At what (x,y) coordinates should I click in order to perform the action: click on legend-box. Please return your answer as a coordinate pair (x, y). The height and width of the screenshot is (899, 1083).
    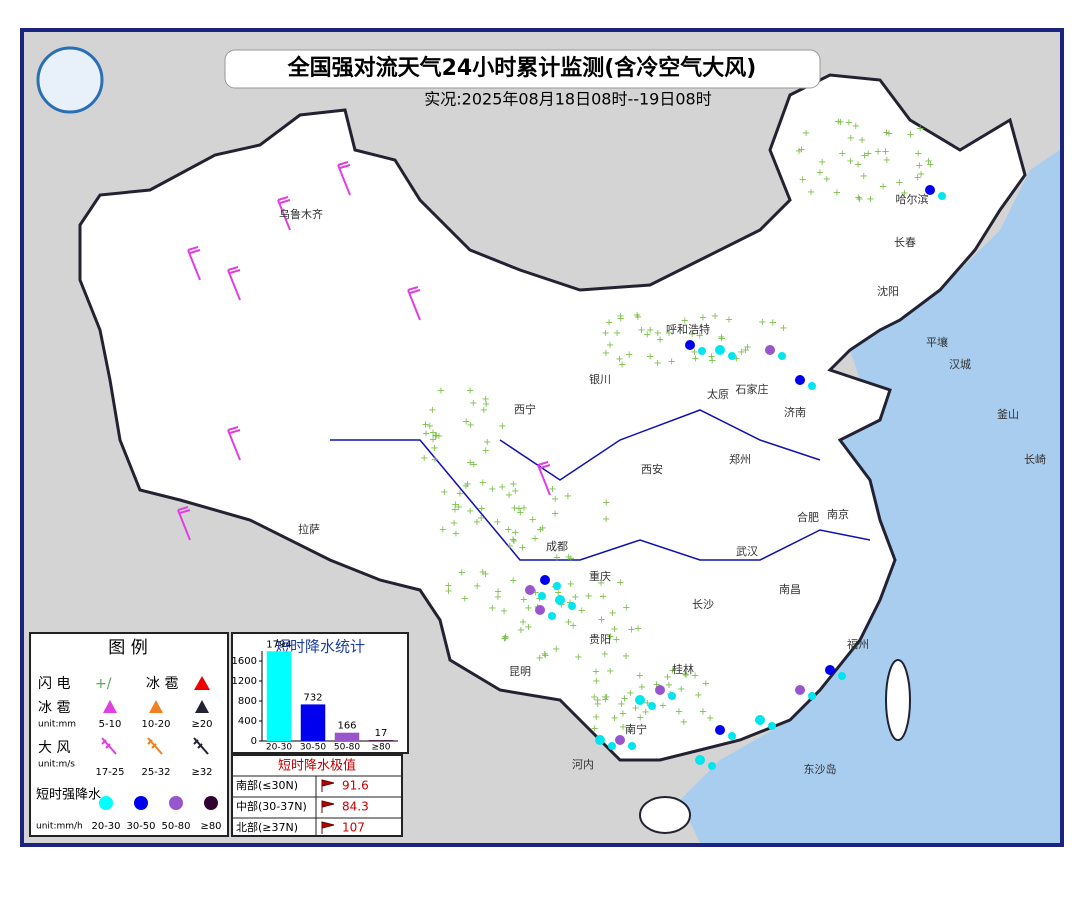
    Looking at the image, I should click on (129, 734).